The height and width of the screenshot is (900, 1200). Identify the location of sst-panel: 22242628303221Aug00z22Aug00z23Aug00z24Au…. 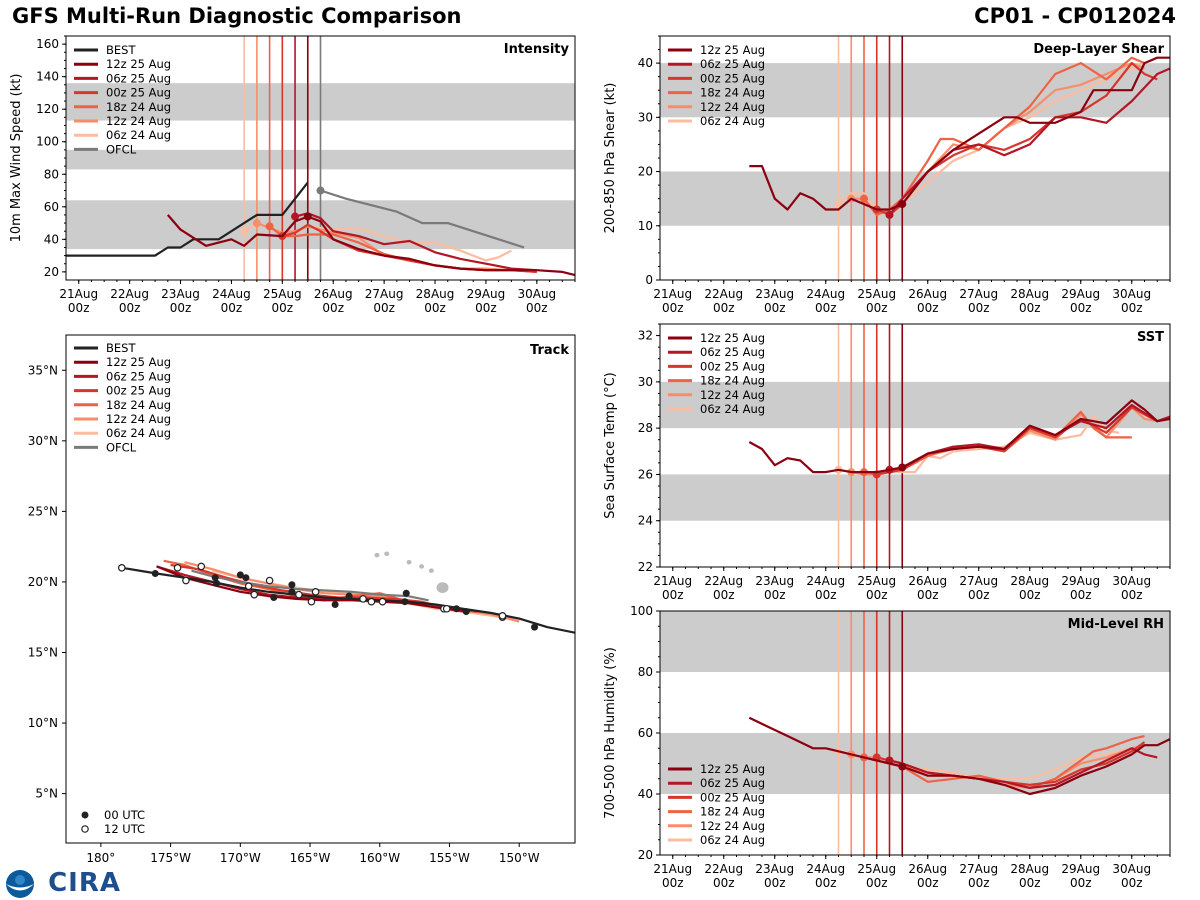
(887, 462).